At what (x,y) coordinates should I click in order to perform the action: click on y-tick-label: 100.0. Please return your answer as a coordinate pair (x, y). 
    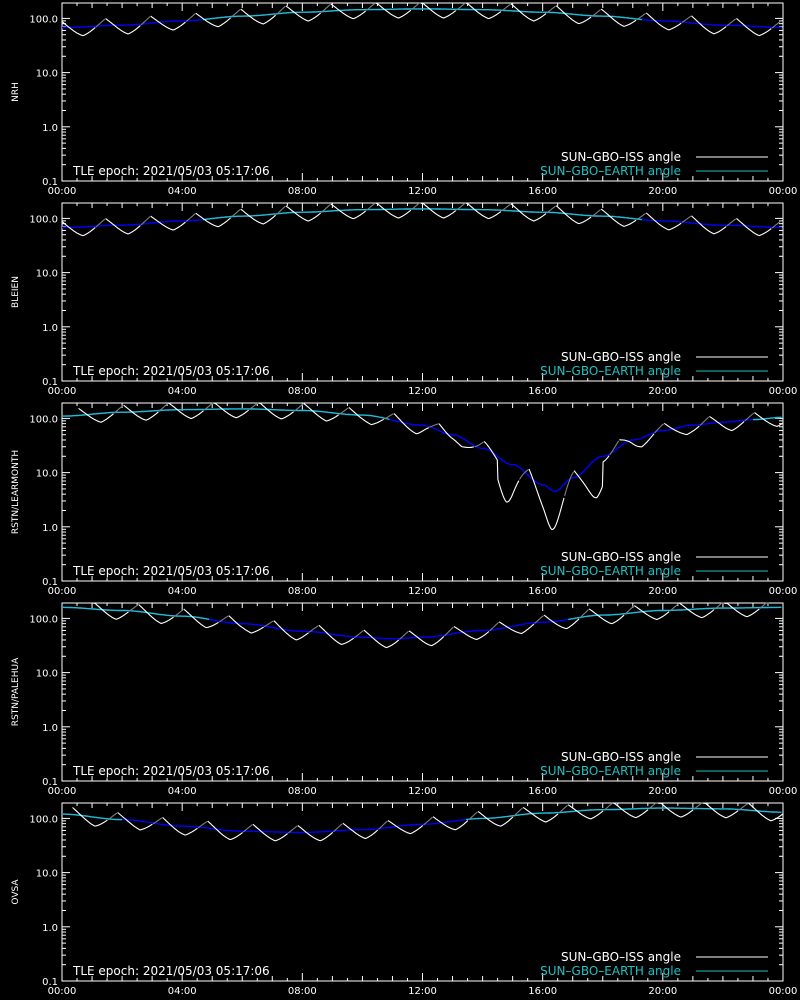
    Looking at the image, I should click on (43, 19).